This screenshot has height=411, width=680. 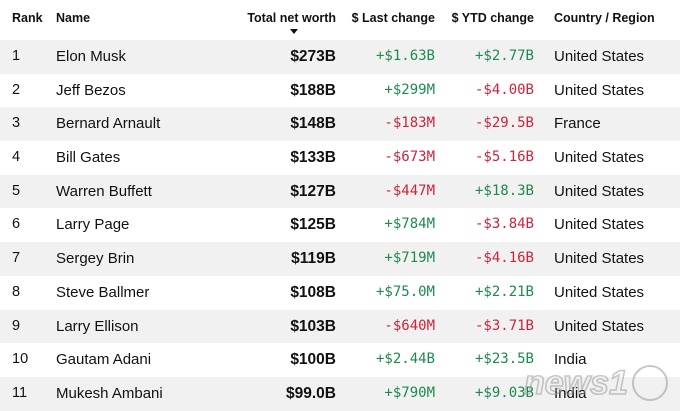 I want to click on cell-ytd-change: +$2.21B, so click(x=504, y=291).